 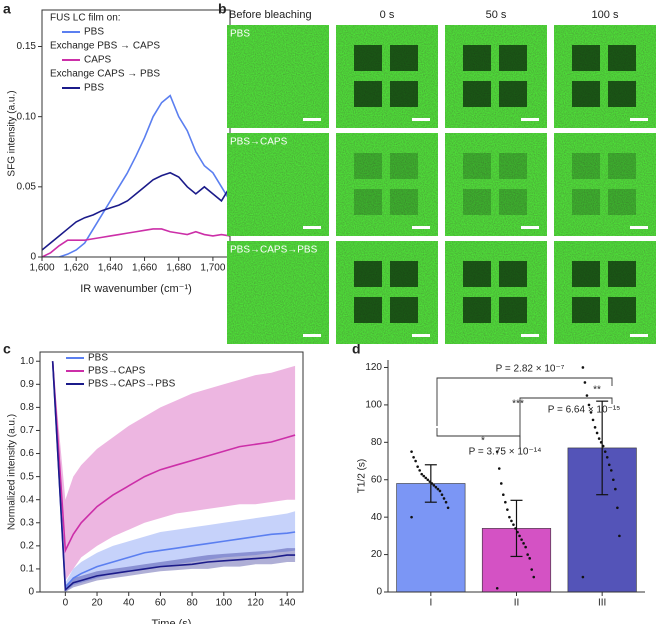 I want to click on annotation: P = 2.82 × 10⁻⁷, so click(x=530, y=369).